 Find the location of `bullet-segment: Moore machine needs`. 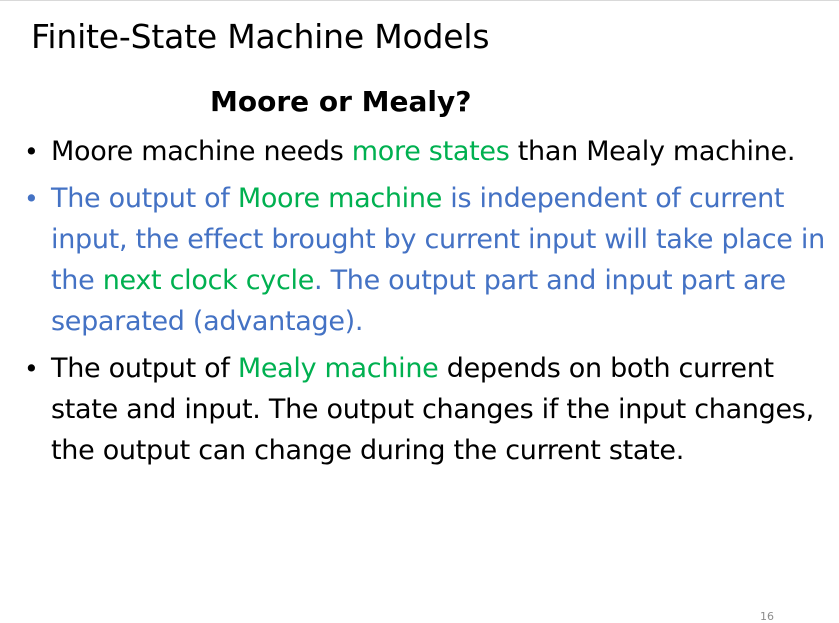

bullet-segment: Moore machine needs is located at coordinates (201, 151).